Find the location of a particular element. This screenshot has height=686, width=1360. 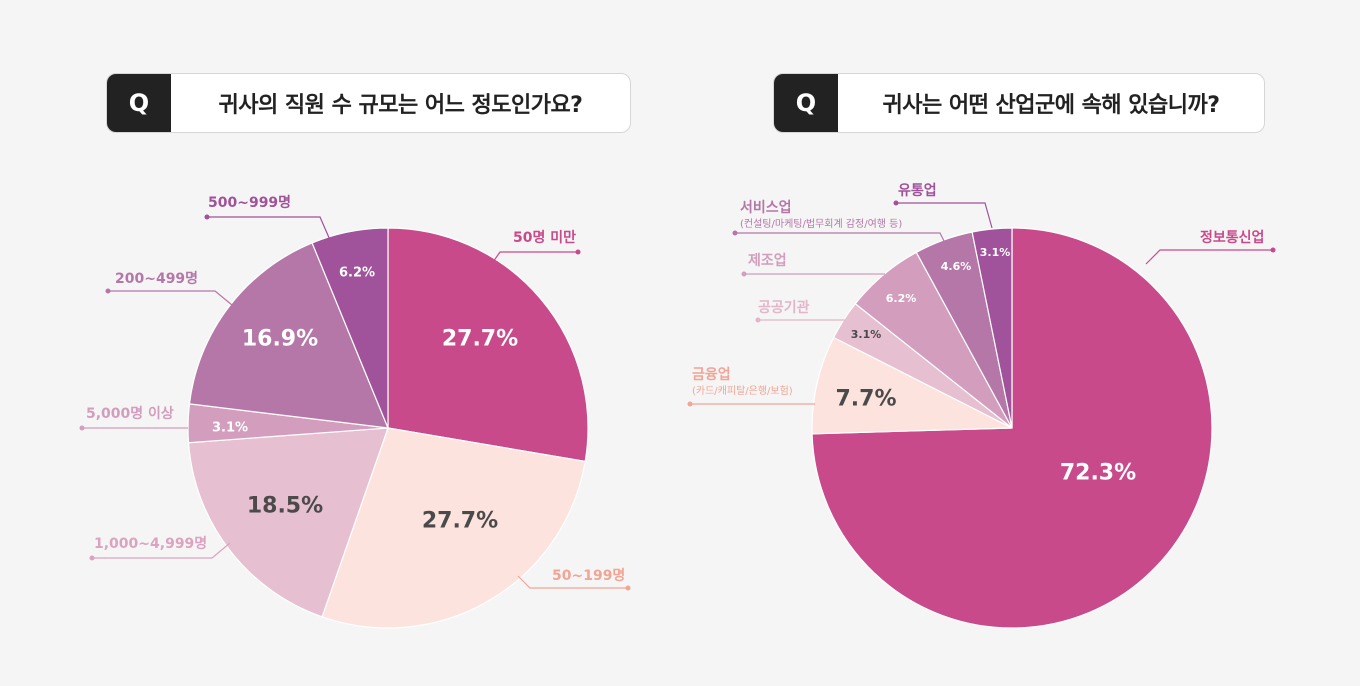

category-label: 제조업 is located at coordinates (767, 261).